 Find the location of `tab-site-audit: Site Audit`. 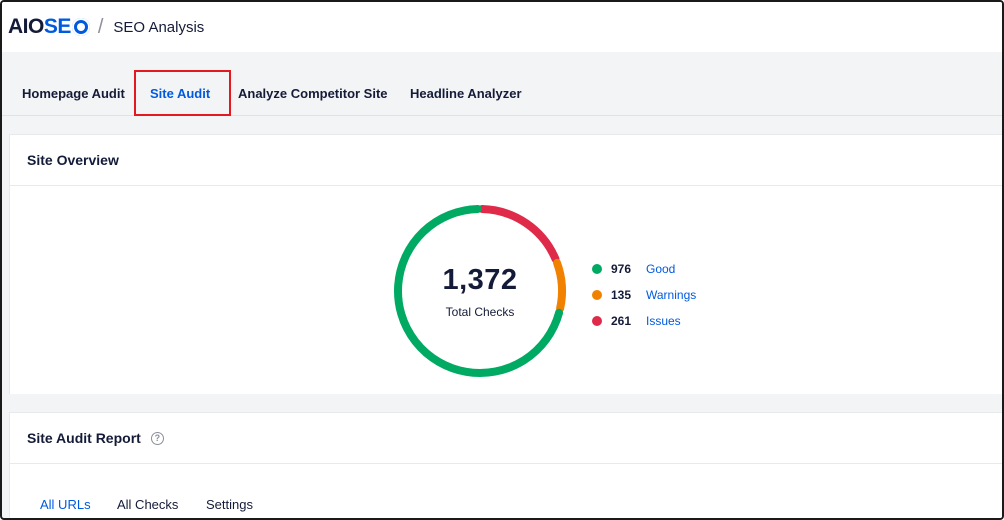

tab-site-audit: Site Audit is located at coordinates (180, 93).